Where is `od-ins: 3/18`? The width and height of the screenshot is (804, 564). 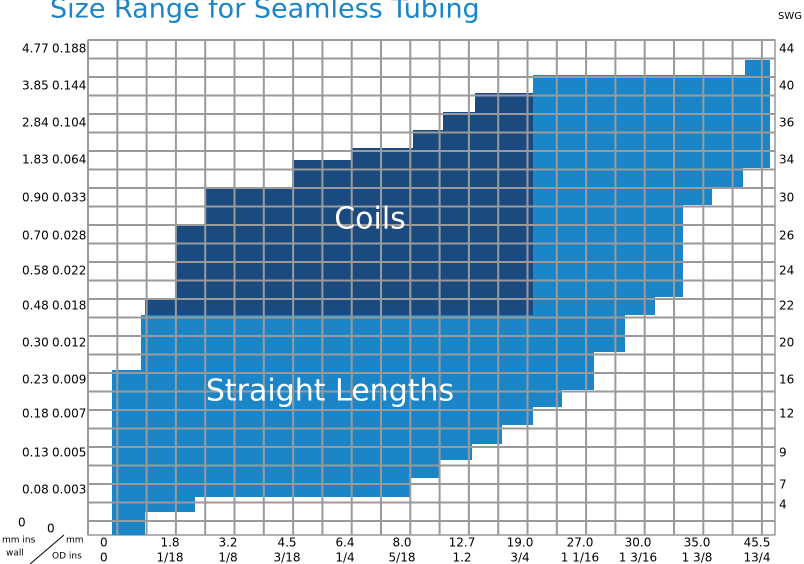 od-ins: 3/18 is located at coordinates (287, 557).